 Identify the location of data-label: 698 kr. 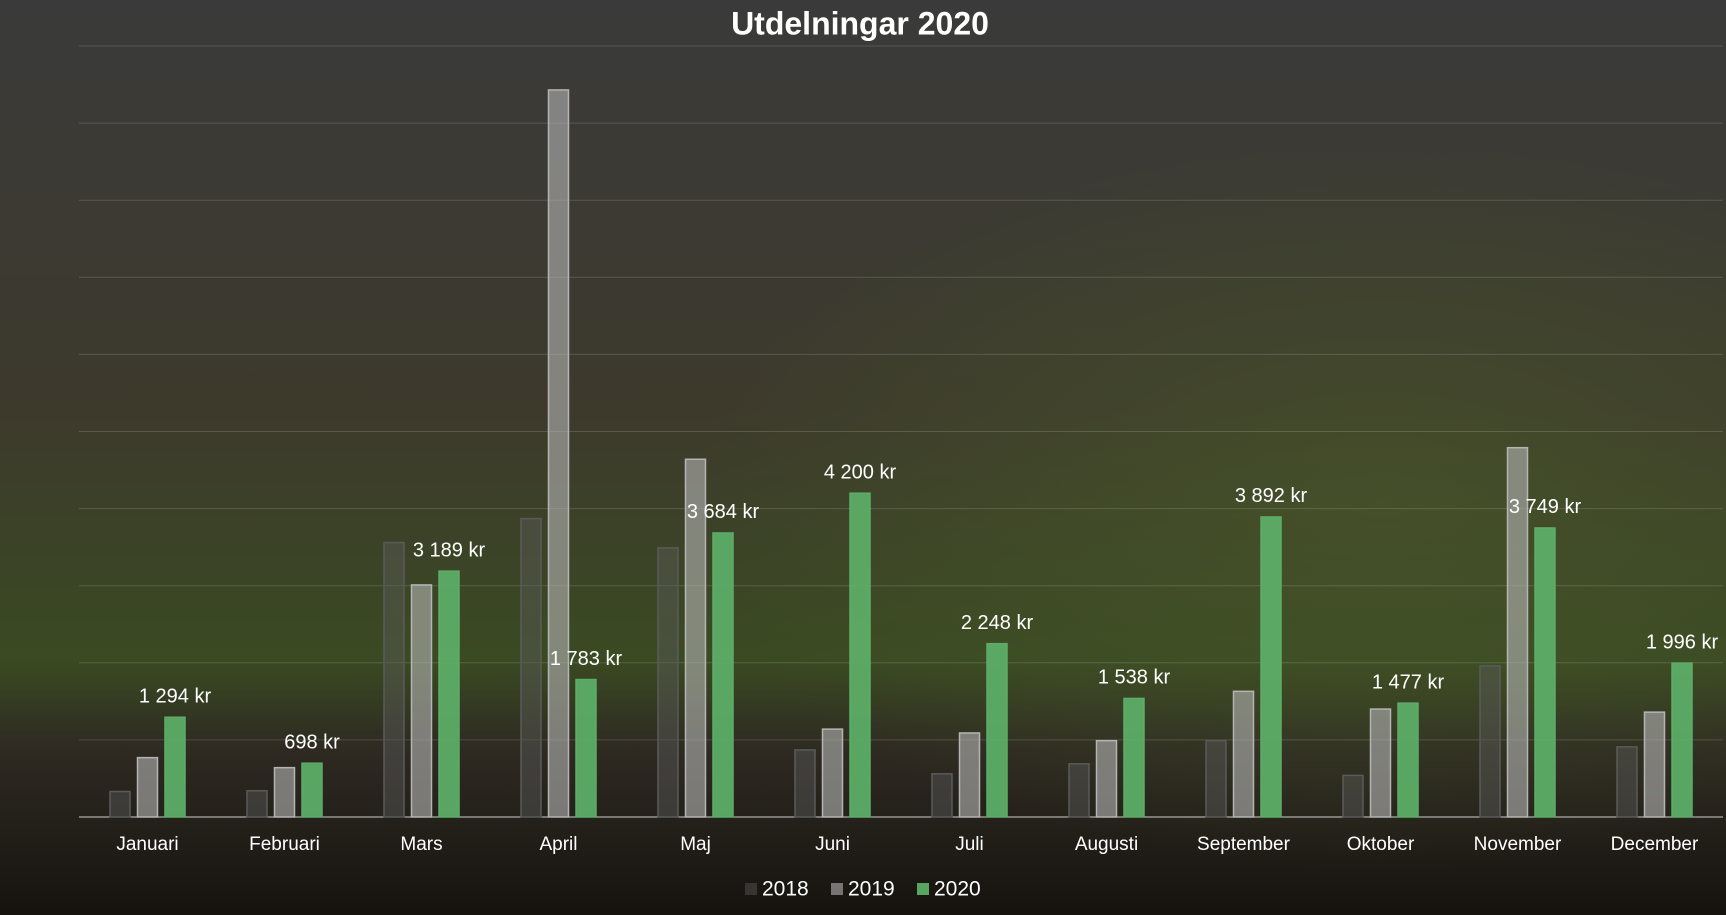
(312, 742).